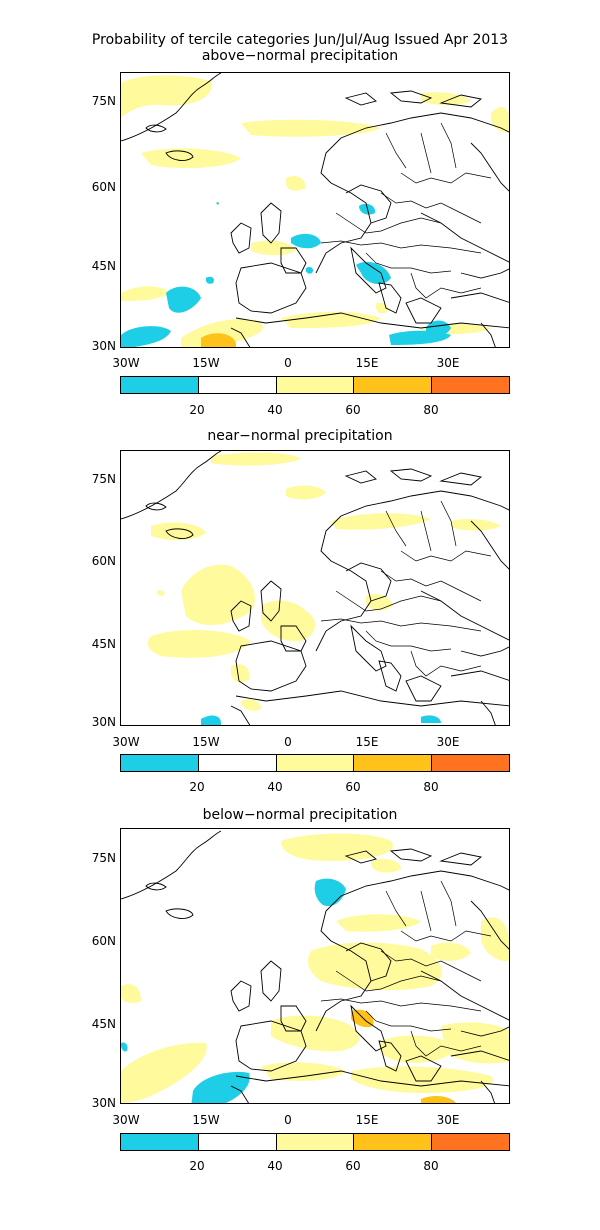  I want to click on panel-subtitle: below−normal precipitation, so click(300, 815).